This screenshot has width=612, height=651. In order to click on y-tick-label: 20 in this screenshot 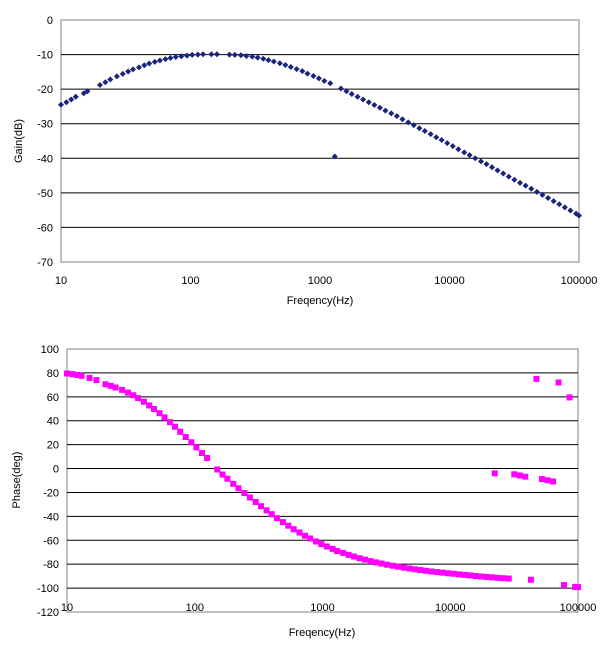, I will do `click(53, 446)`.